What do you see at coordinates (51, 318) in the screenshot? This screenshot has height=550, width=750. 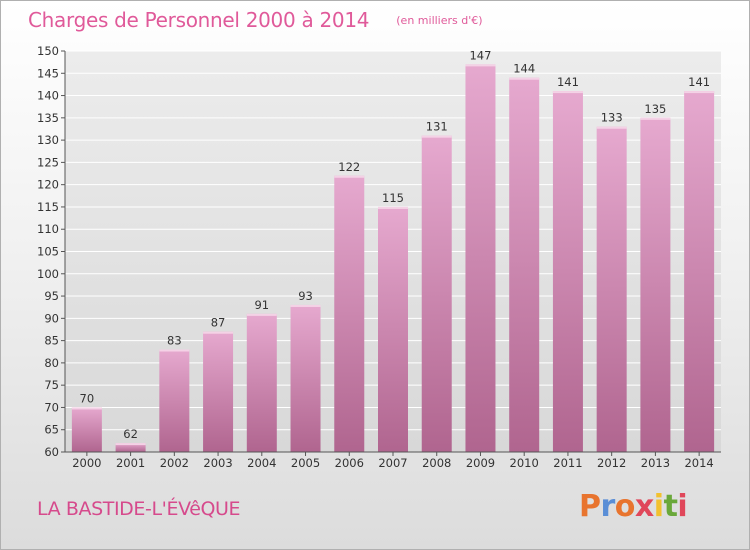 I see `y-tick-label: 90` at bounding box center [51, 318].